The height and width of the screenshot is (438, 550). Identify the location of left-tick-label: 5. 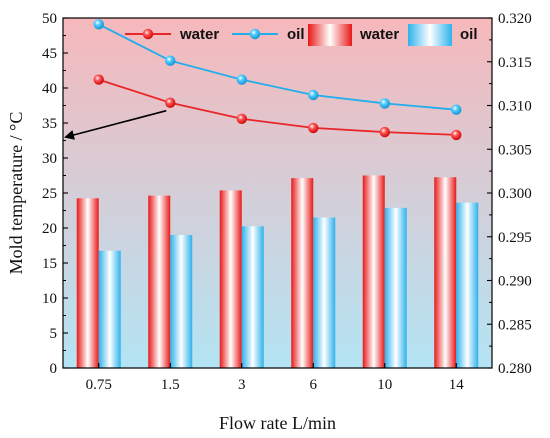
(54, 334).